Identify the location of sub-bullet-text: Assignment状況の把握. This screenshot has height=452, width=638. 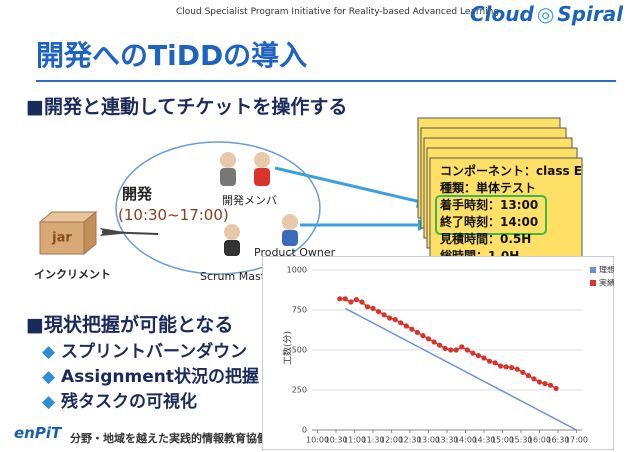
(160, 377).